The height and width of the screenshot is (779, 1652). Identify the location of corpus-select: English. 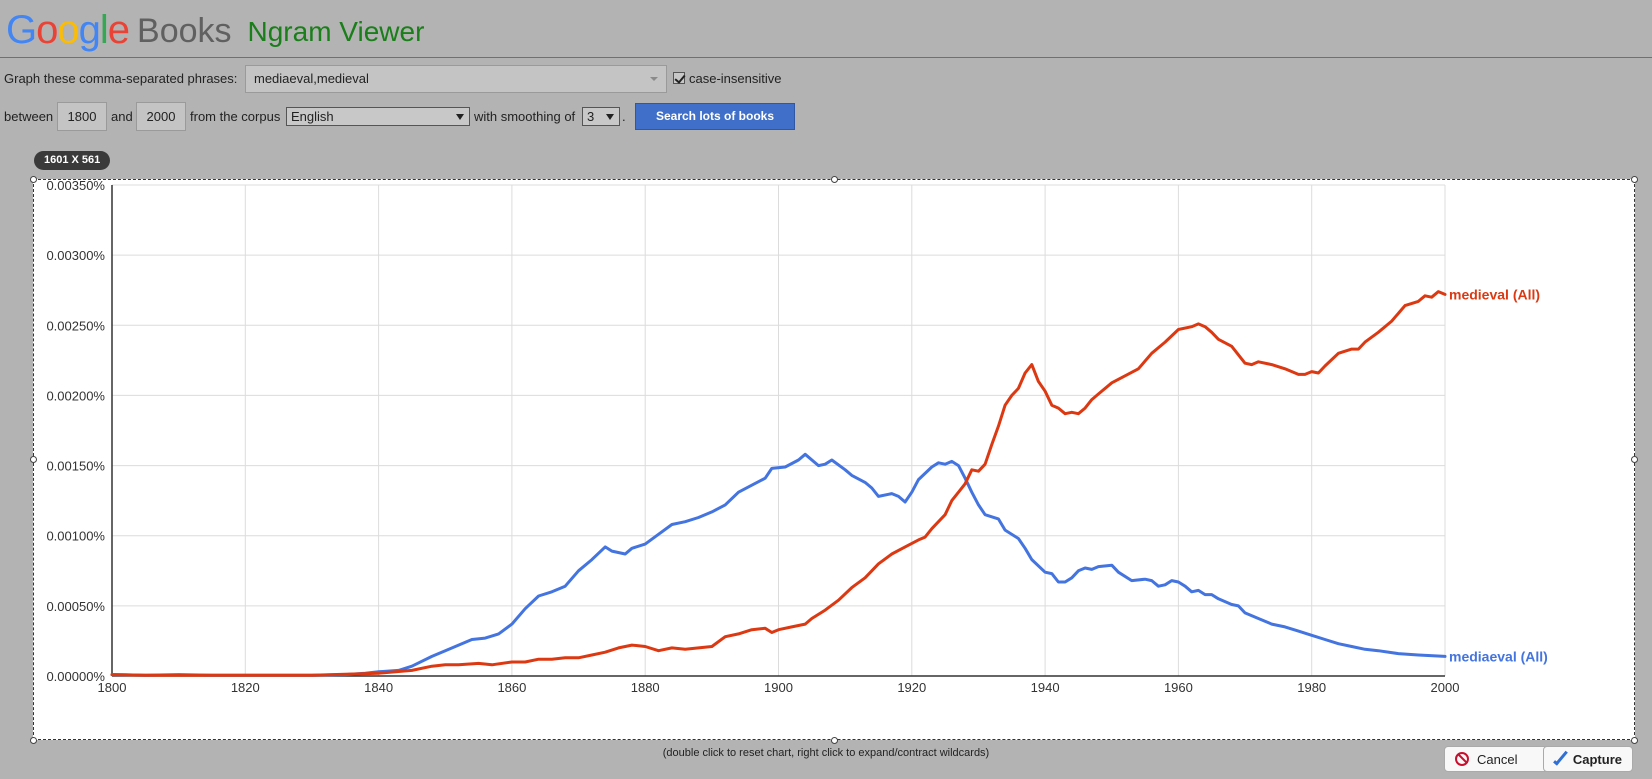
(378, 116).